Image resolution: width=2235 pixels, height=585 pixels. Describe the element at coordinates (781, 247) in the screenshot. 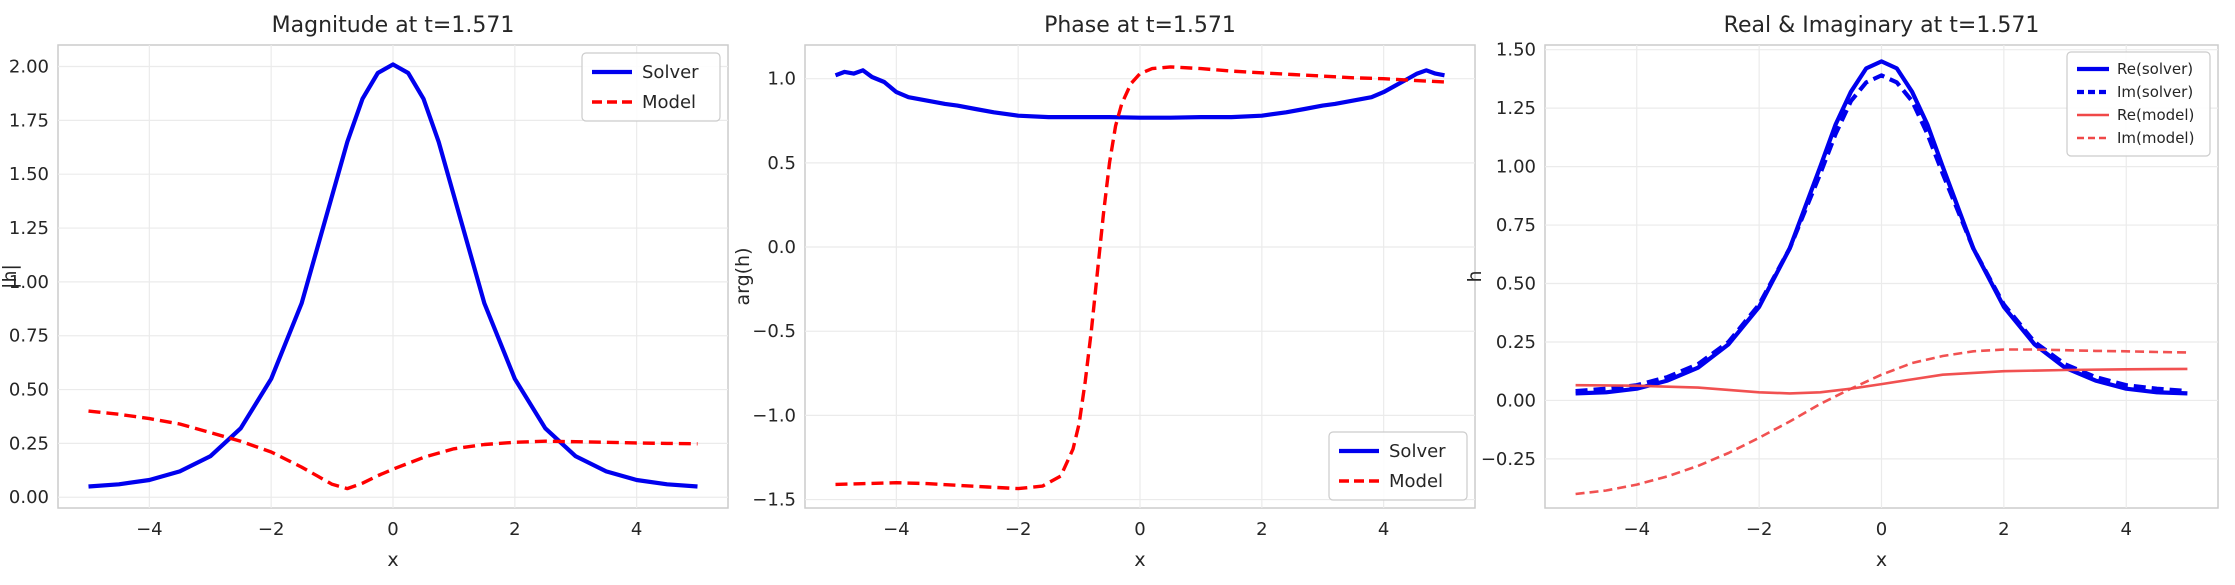

I see `y-tick-label: 0.0` at that location.